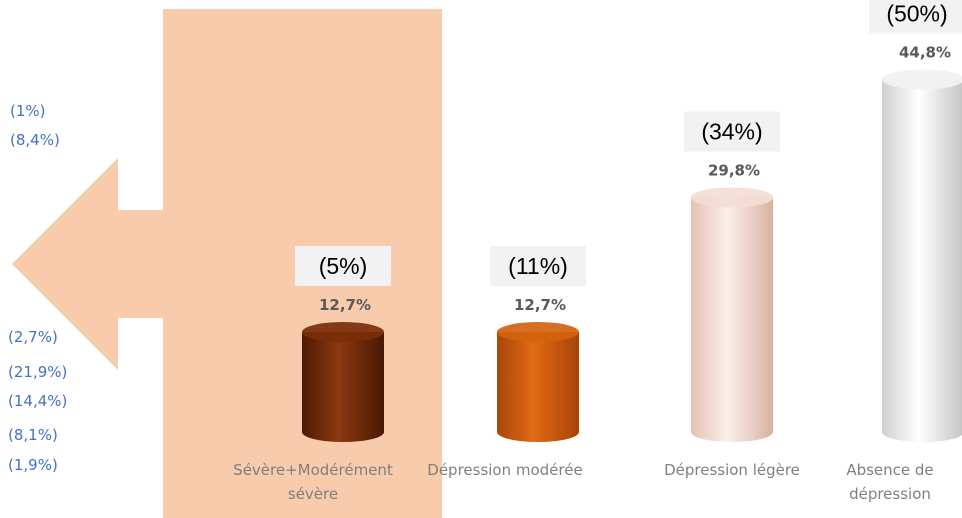  Describe the element at coordinates (504, 470) in the screenshot. I see `category-label: Dépression modérée` at that location.